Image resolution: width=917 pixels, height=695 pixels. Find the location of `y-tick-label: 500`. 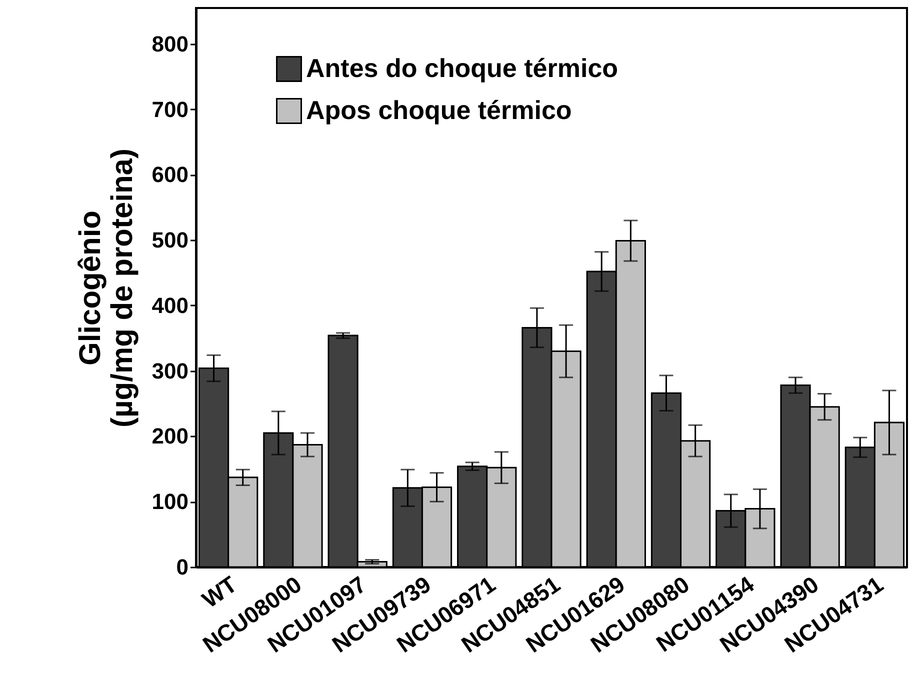

y-tick-label: 500 is located at coordinates (170, 240).